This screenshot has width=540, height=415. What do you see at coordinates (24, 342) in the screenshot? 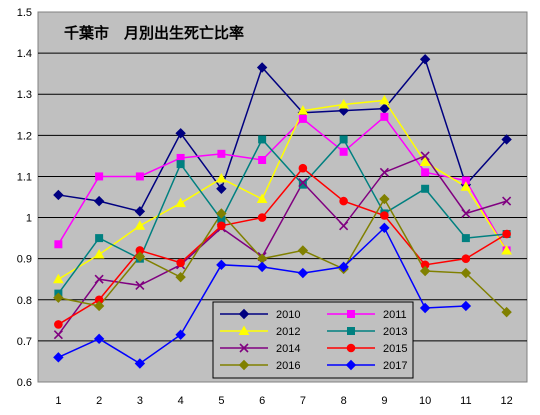
I see `y-tick-label: 0.7` at bounding box center [24, 342].